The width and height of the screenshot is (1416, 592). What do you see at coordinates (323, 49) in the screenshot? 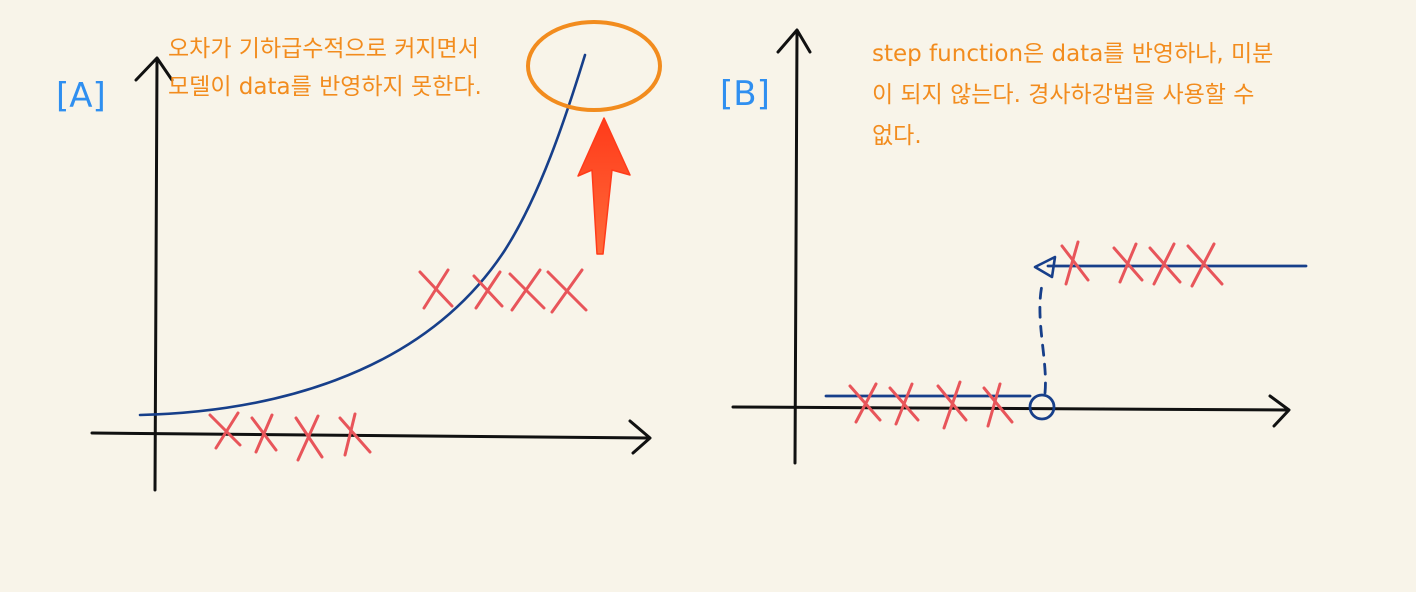
I see `annotation-line: 오차가 기하급수적으로 커지면서` at bounding box center [323, 49].